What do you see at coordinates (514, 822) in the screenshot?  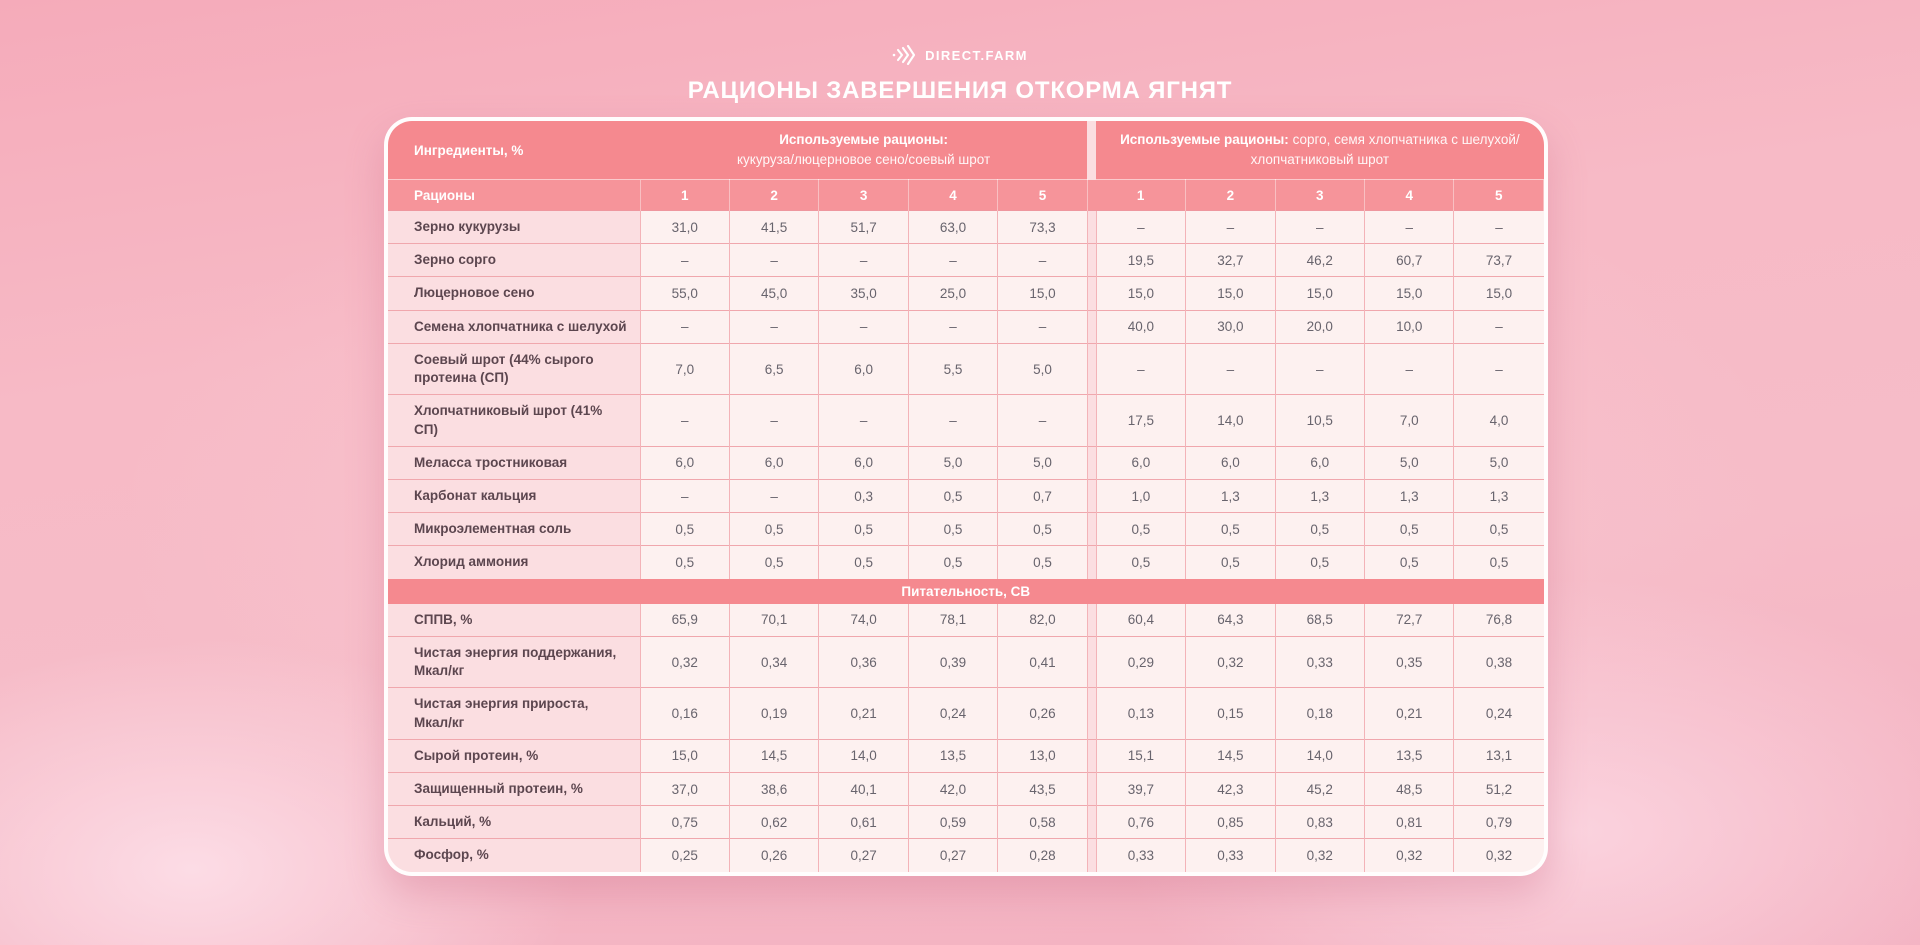 I see `row-label-cell: Кальций, %` at bounding box center [514, 822].